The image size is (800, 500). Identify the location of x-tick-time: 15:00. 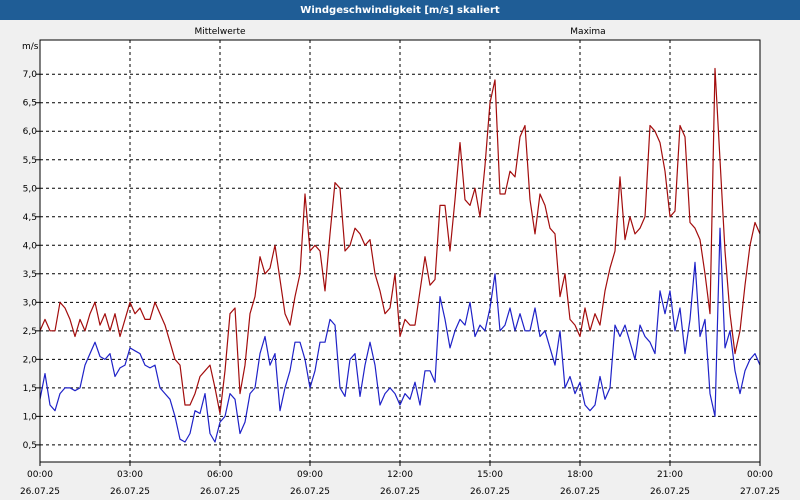
(490, 475).